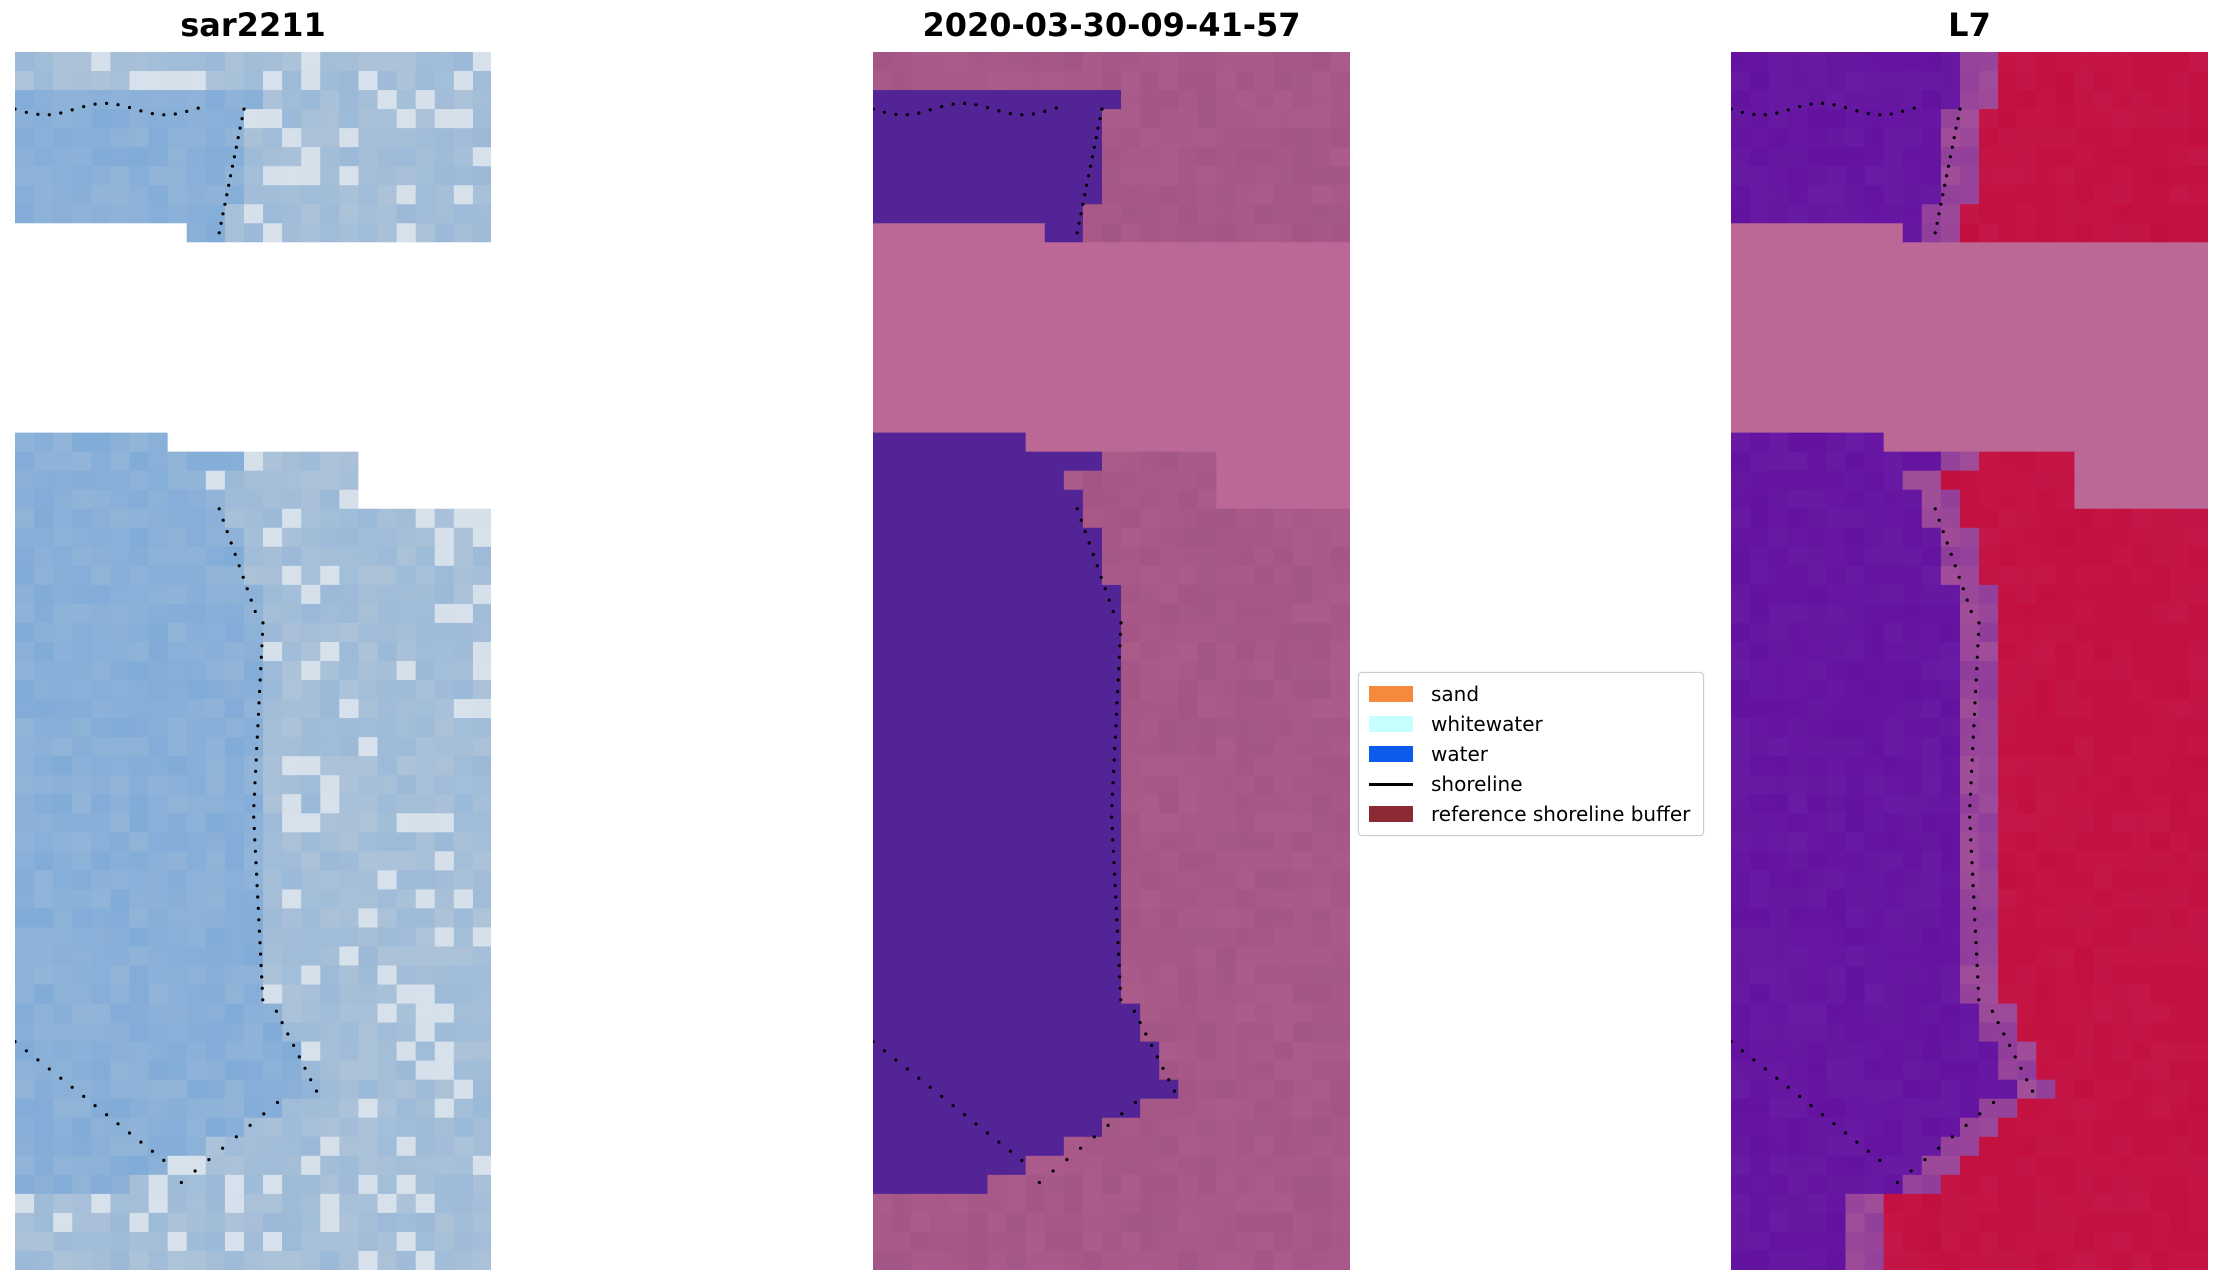 This screenshot has width=2219, height=1283. I want to click on shoreline-point, so click(1056, 108).